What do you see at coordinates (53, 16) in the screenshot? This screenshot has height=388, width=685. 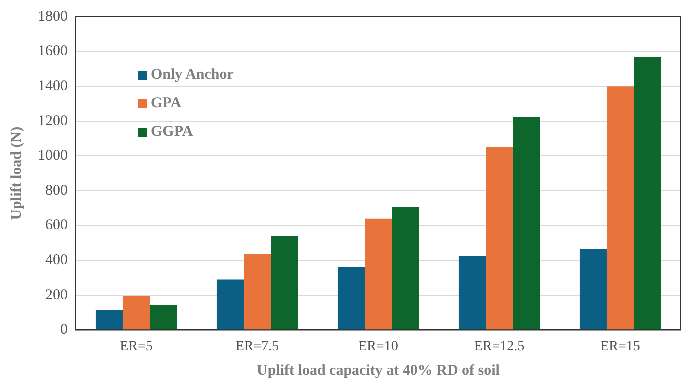 I see `y-tick-label: 1800` at bounding box center [53, 16].